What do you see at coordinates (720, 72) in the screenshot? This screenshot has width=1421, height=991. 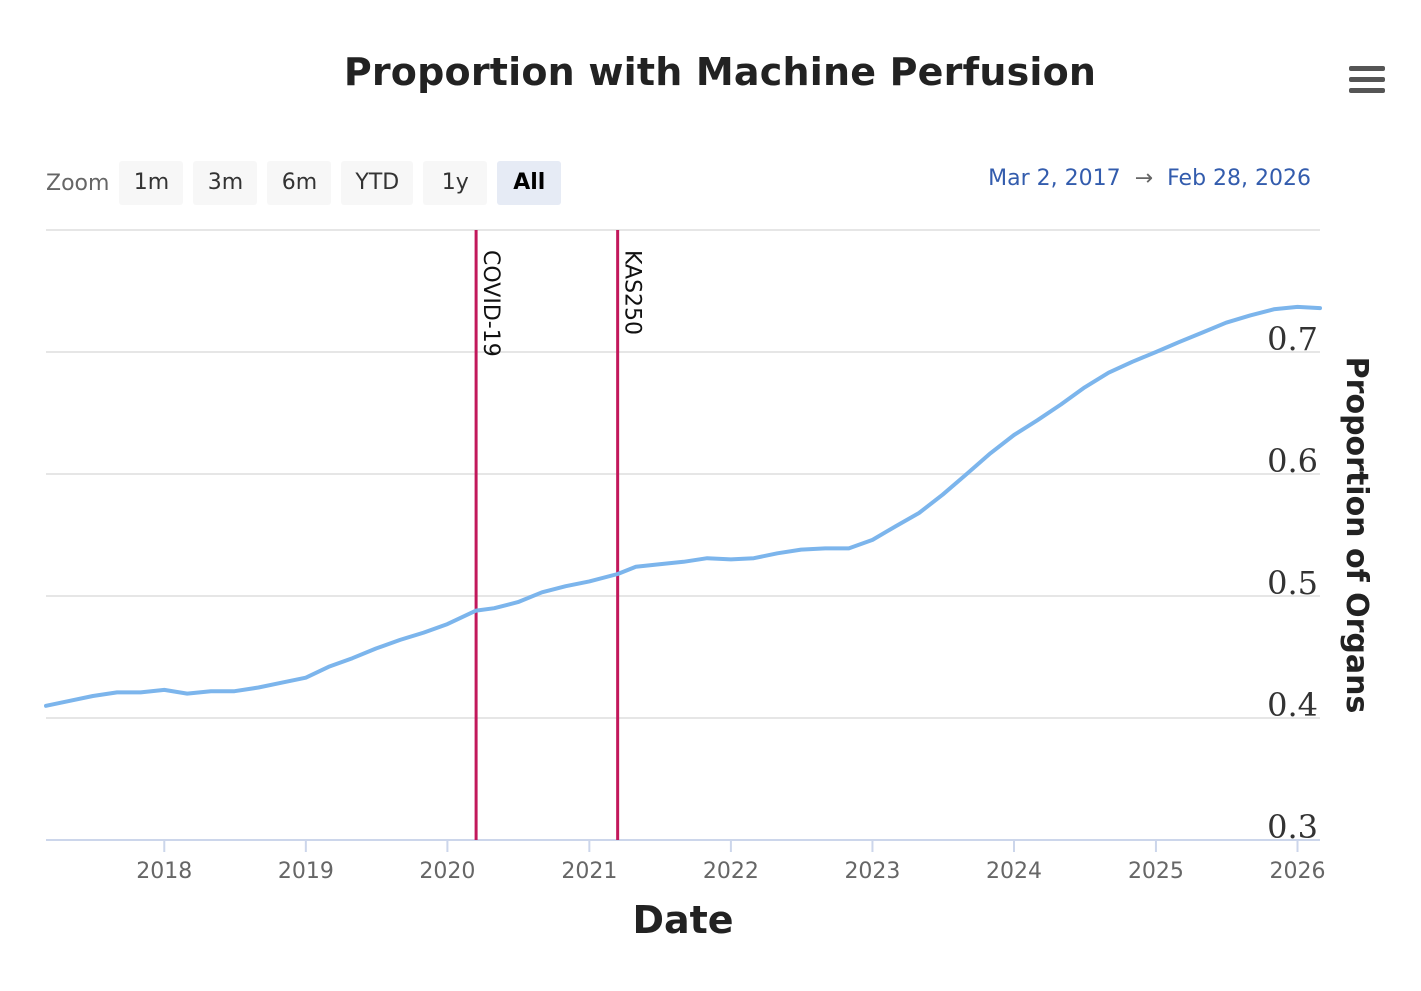 I see `chart-title: Proportion with Machine Perfusion` at bounding box center [720, 72].